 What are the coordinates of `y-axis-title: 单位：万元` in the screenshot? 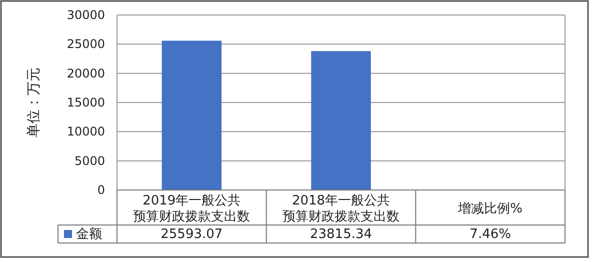 It's located at (34, 103).